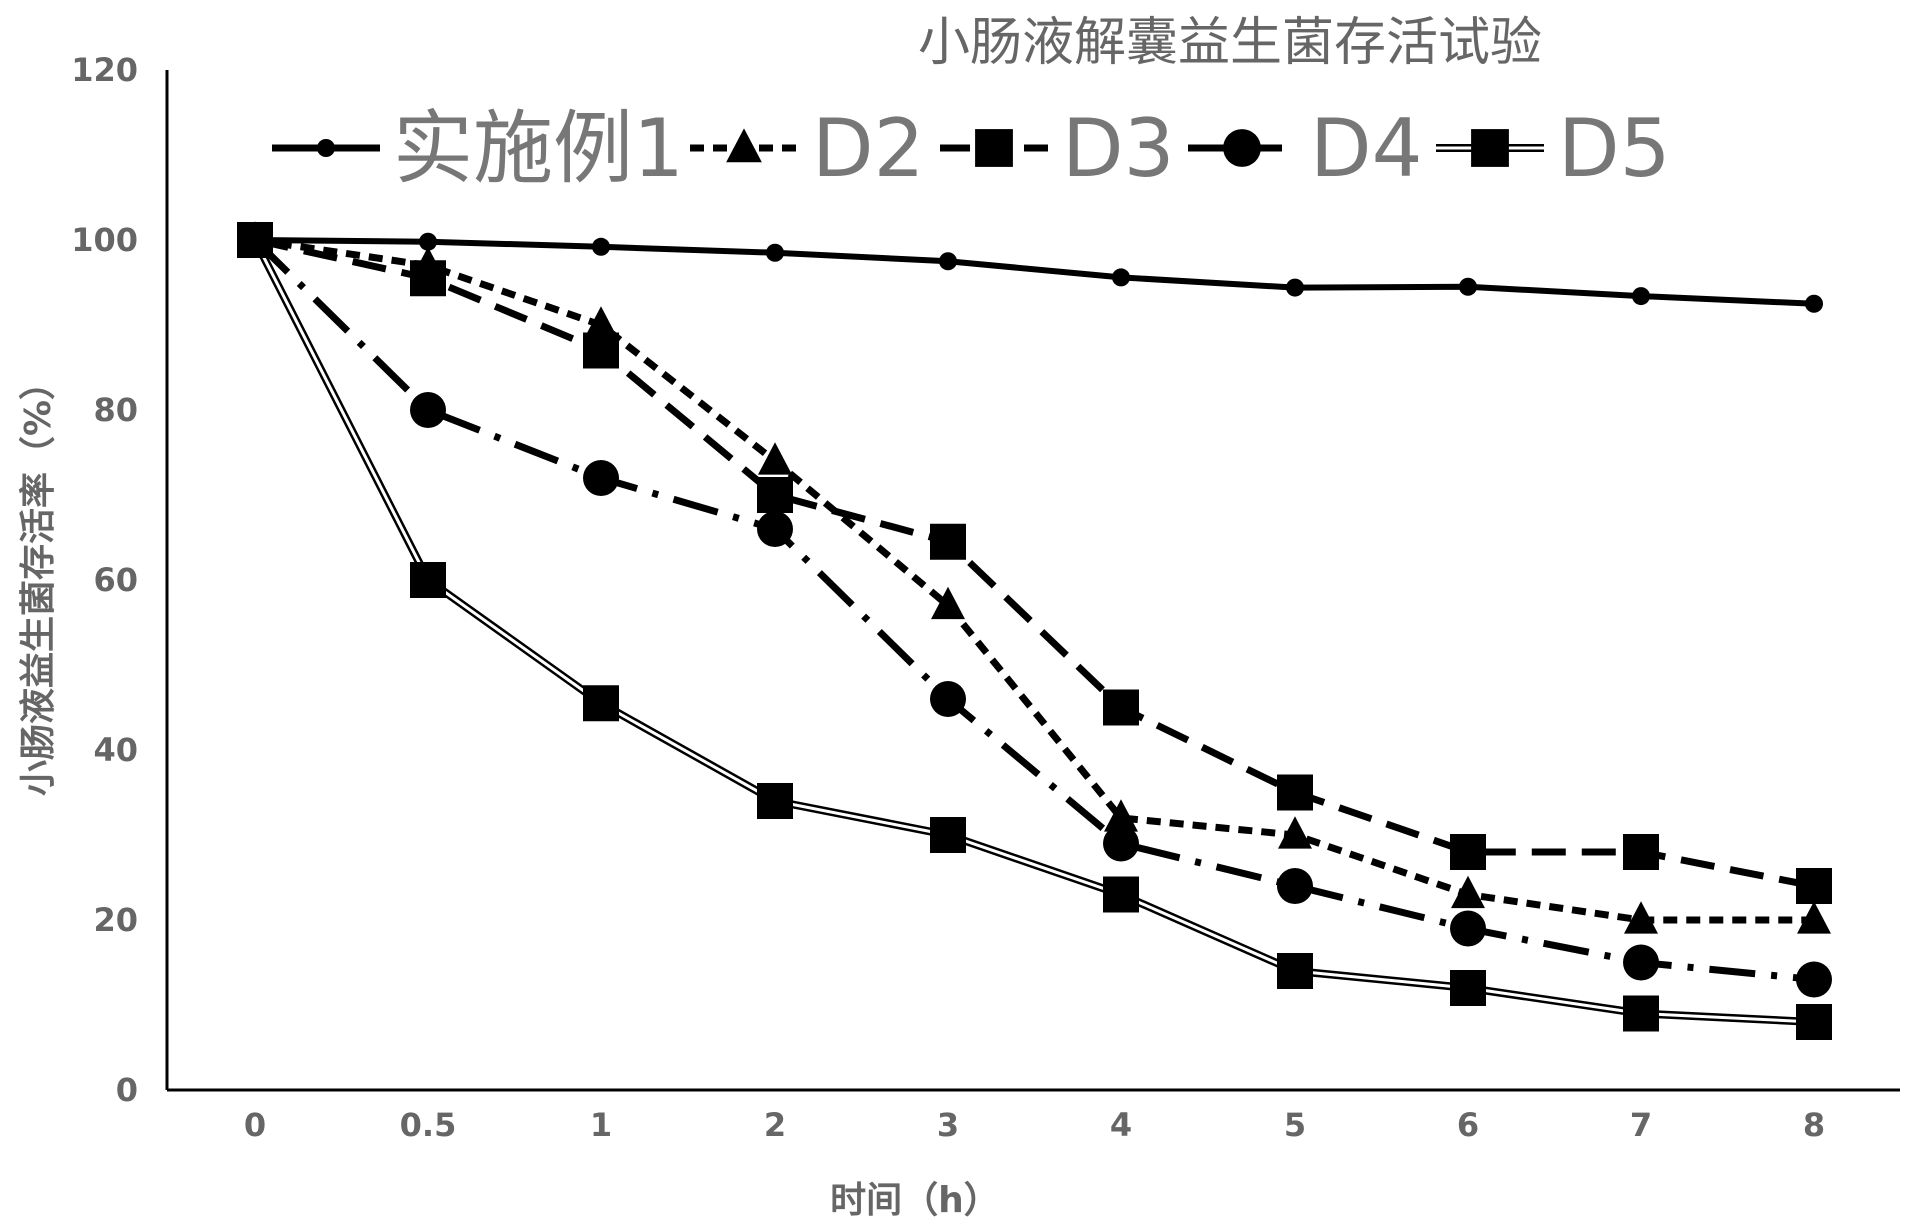 The height and width of the screenshot is (1231, 1907). Describe the element at coordinates (1614, 148) in the screenshot. I see `legend-label: D5` at that location.